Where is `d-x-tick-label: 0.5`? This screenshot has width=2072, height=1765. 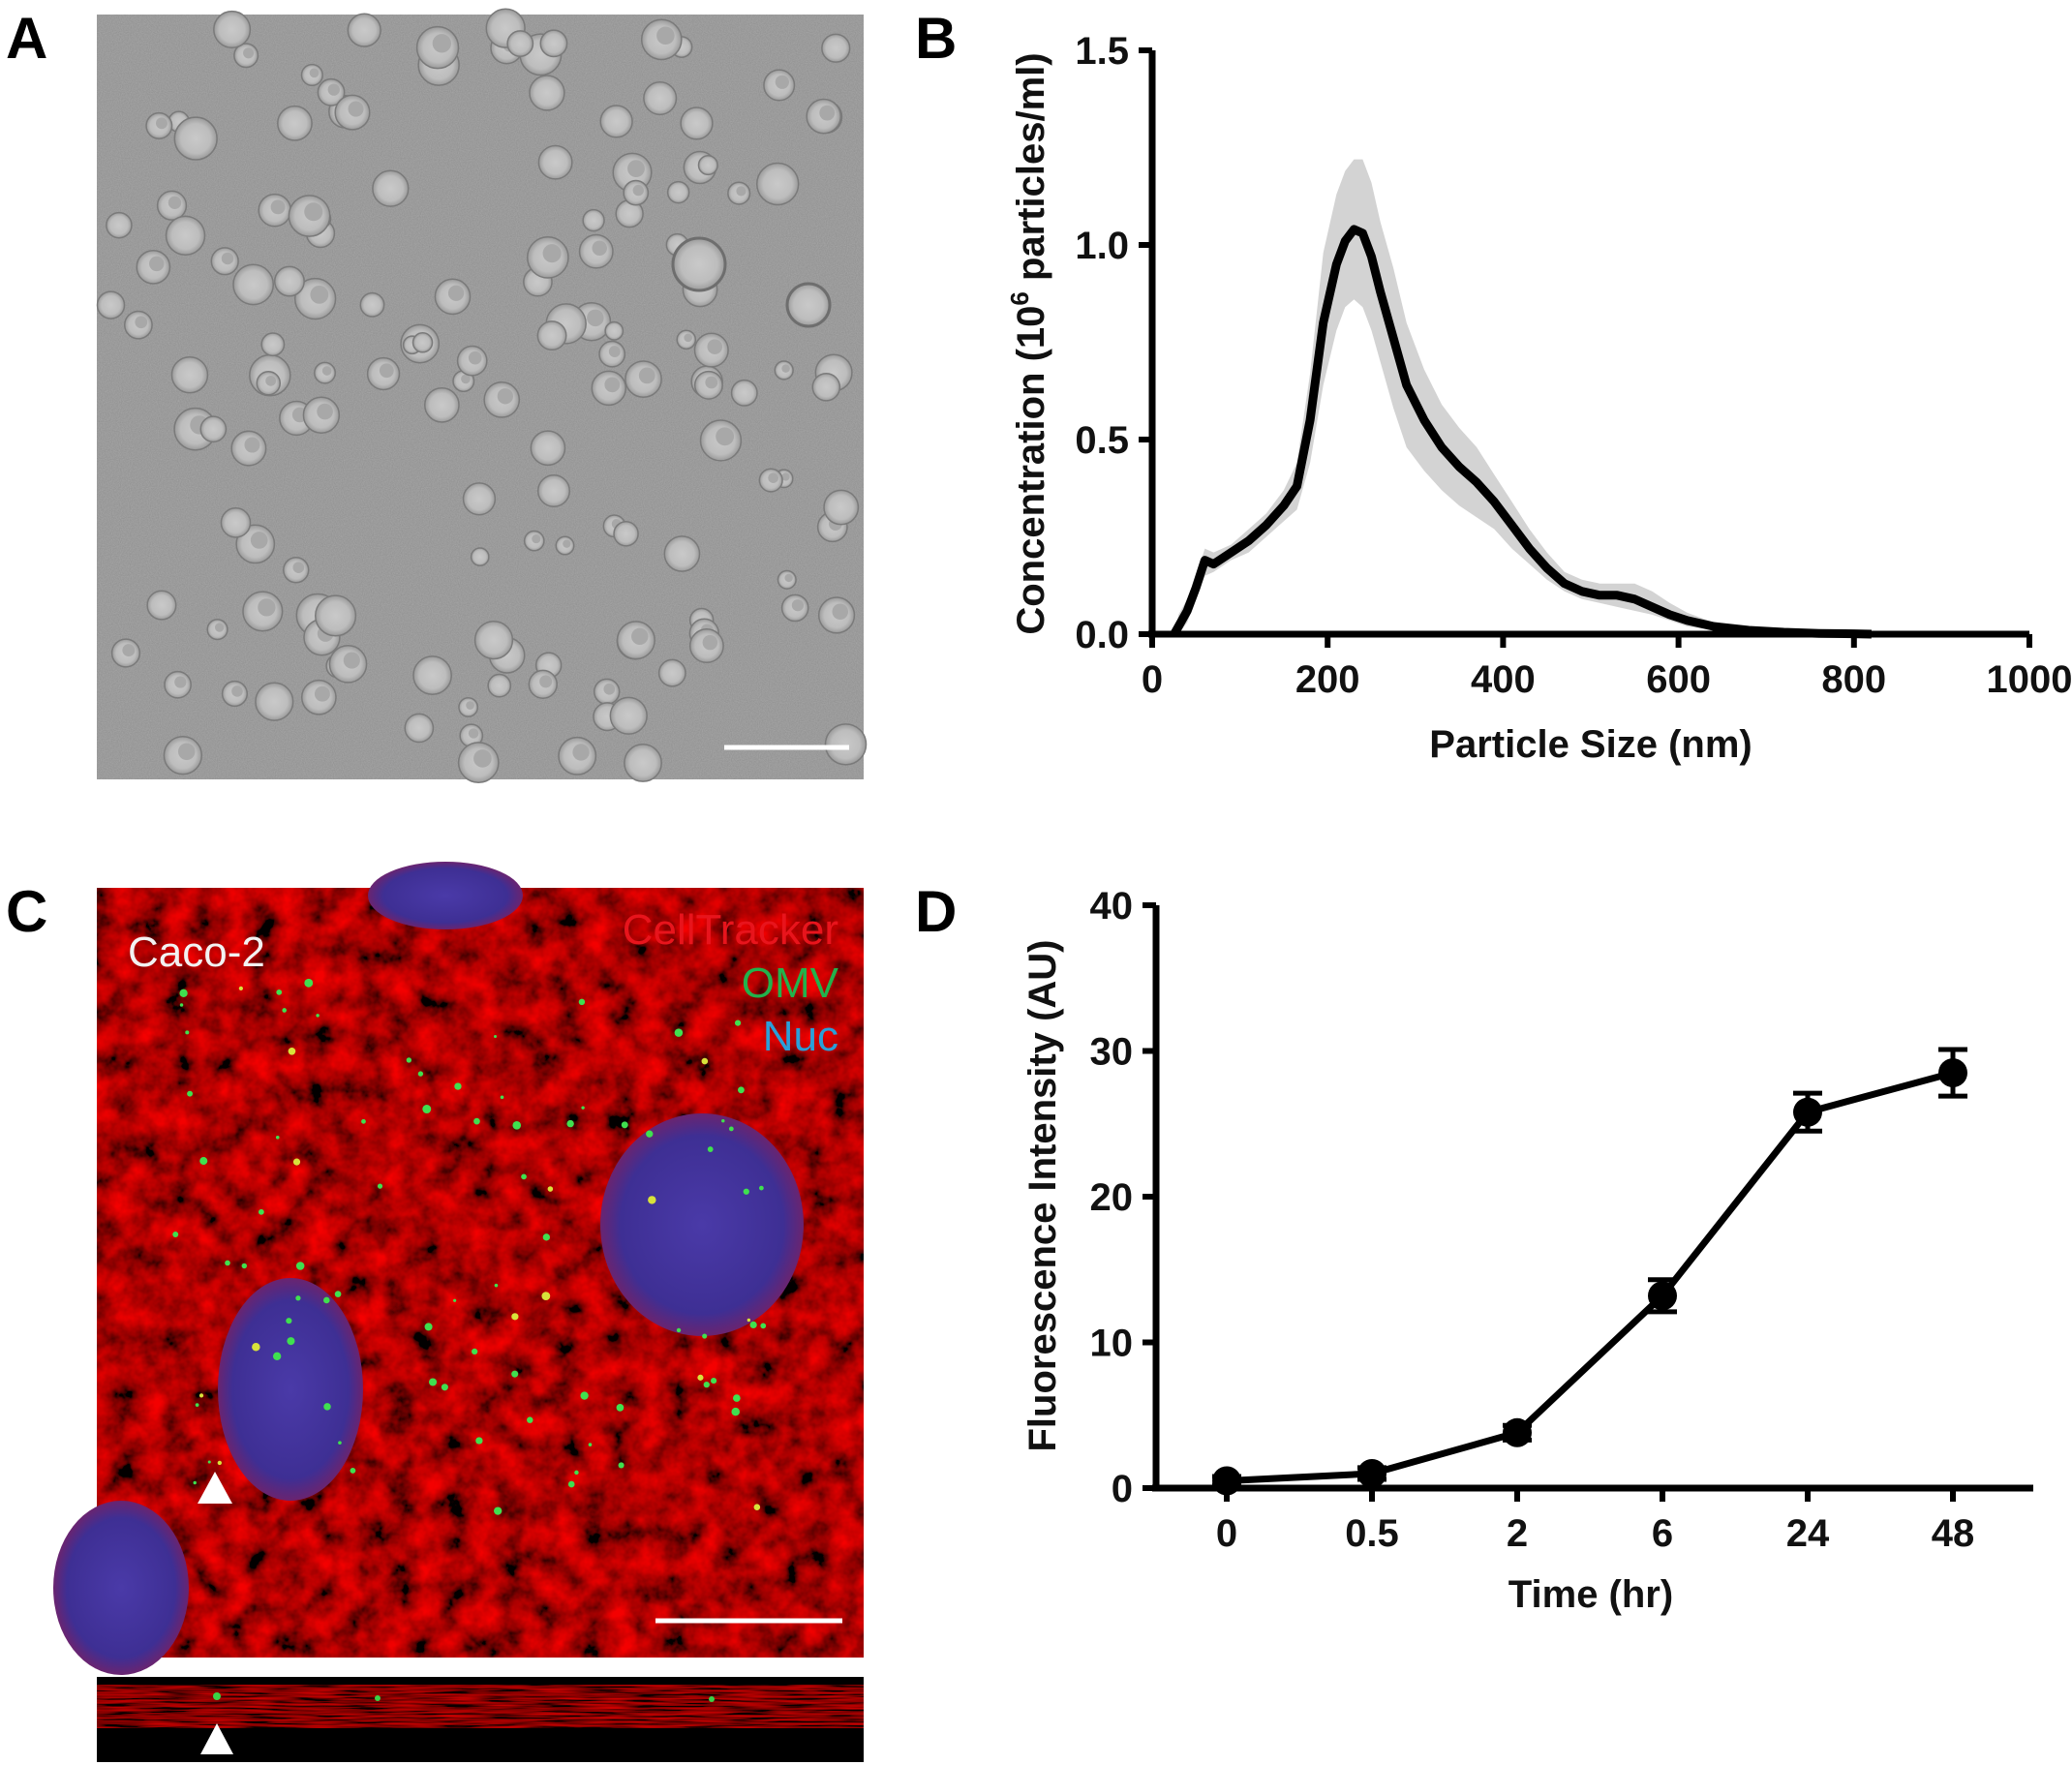
d-x-tick-label: 0.5 is located at coordinates (1372, 1533).